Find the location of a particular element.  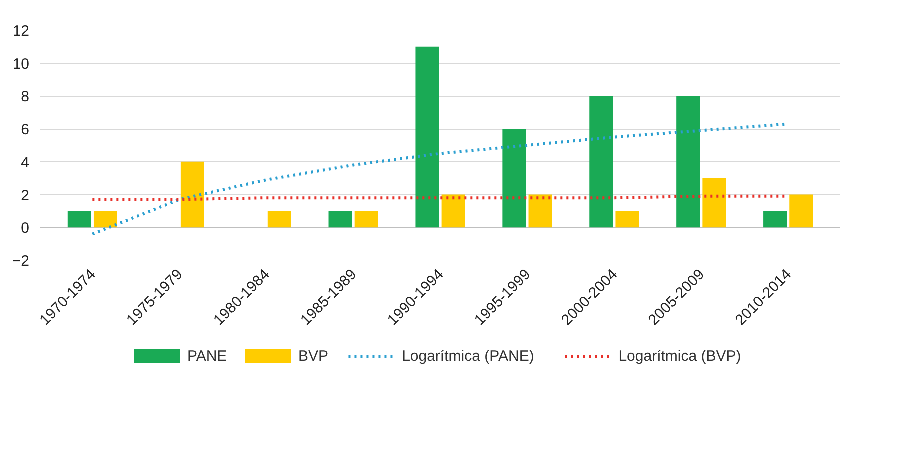

y-tick-label: −2 is located at coordinates (21, 261).